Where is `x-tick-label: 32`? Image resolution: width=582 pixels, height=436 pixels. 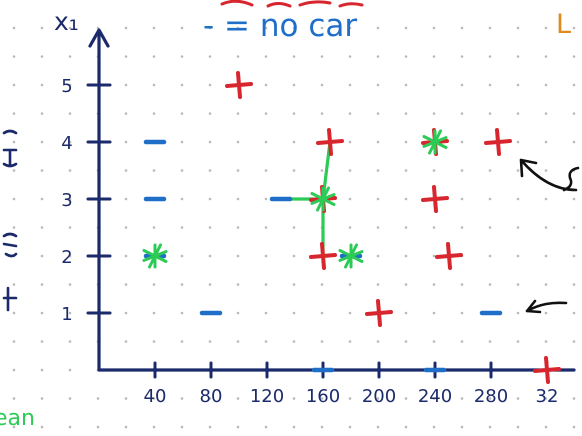 x-tick-label: 32 is located at coordinates (547, 396).